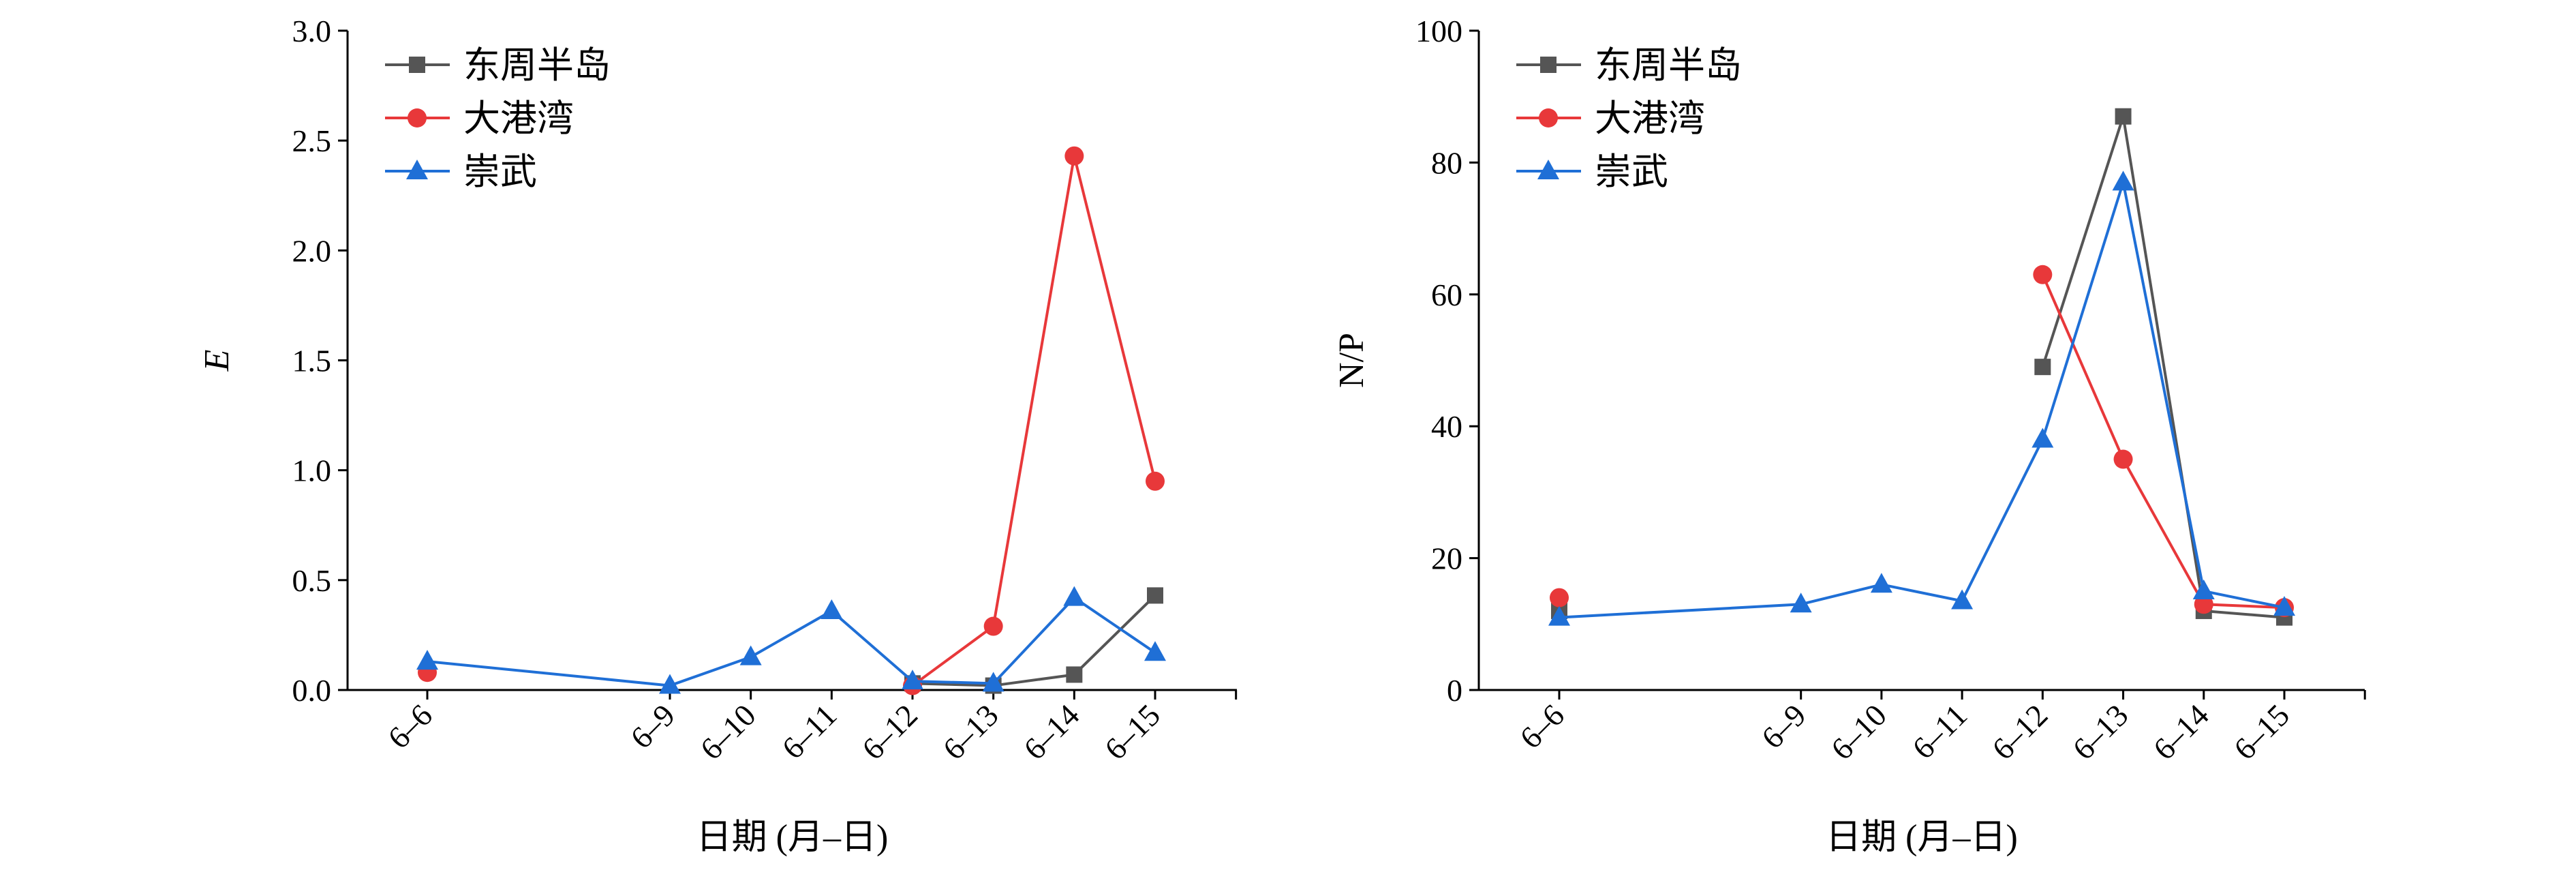 The image size is (2576, 870). What do you see at coordinates (1446, 162) in the screenshot?
I see `y-tick-label: 80` at bounding box center [1446, 162].